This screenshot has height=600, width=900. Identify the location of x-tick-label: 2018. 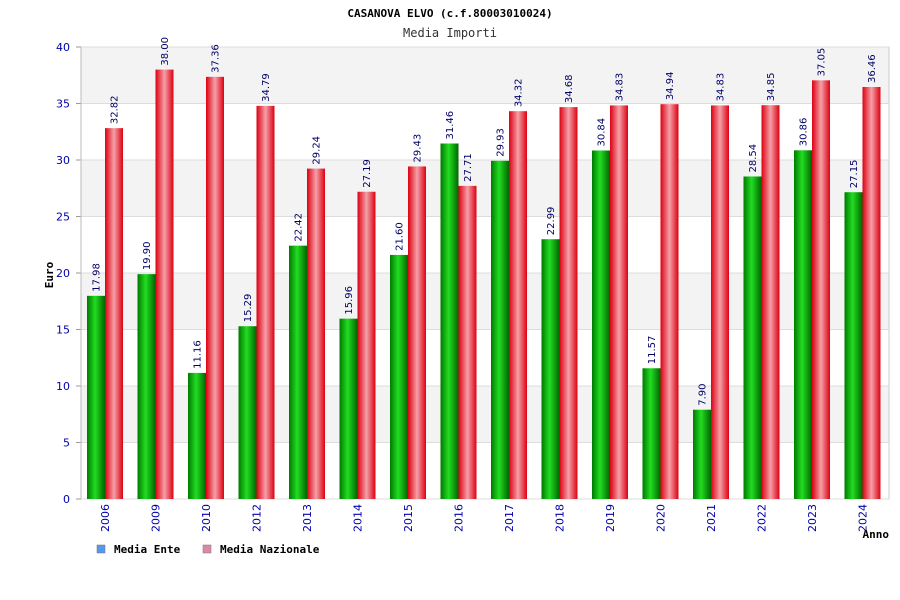
(560, 518).